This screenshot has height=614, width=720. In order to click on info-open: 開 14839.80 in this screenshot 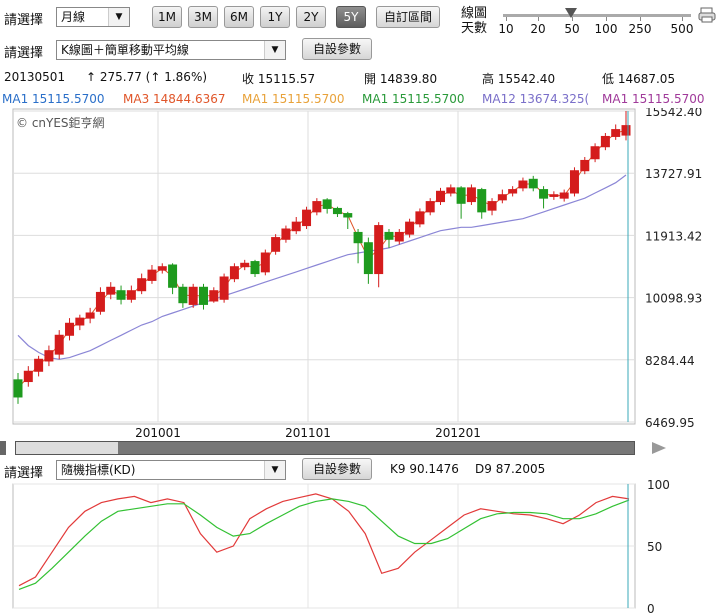, I will do `click(401, 79)`.